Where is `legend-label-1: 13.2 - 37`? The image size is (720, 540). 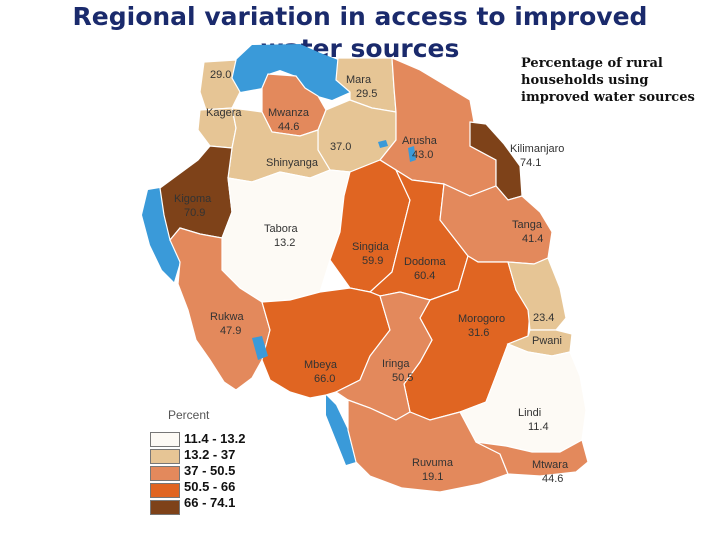
legend-label-1: 13.2 - 37 is located at coordinates (210, 454).